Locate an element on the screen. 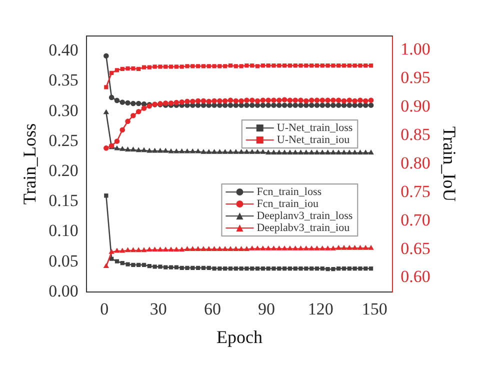 This screenshot has width=483, height=369. legend-label: U-Net_train_loss is located at coordinates (314, 128).